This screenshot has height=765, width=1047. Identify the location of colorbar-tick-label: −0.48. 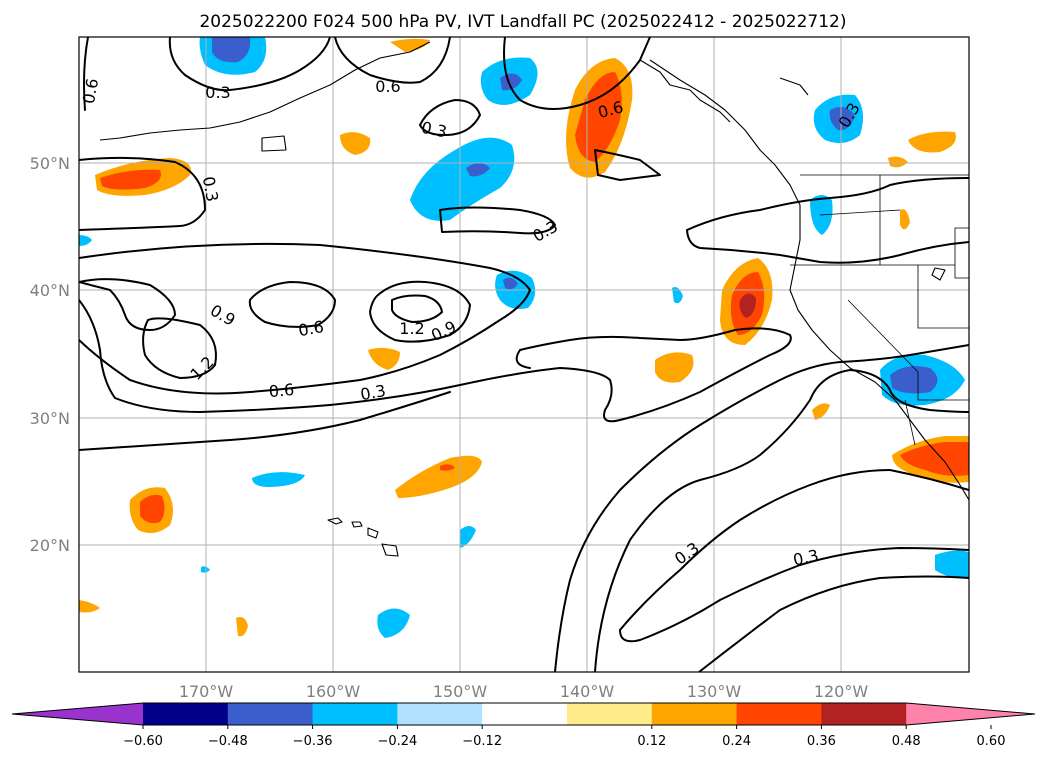
(228, 741).